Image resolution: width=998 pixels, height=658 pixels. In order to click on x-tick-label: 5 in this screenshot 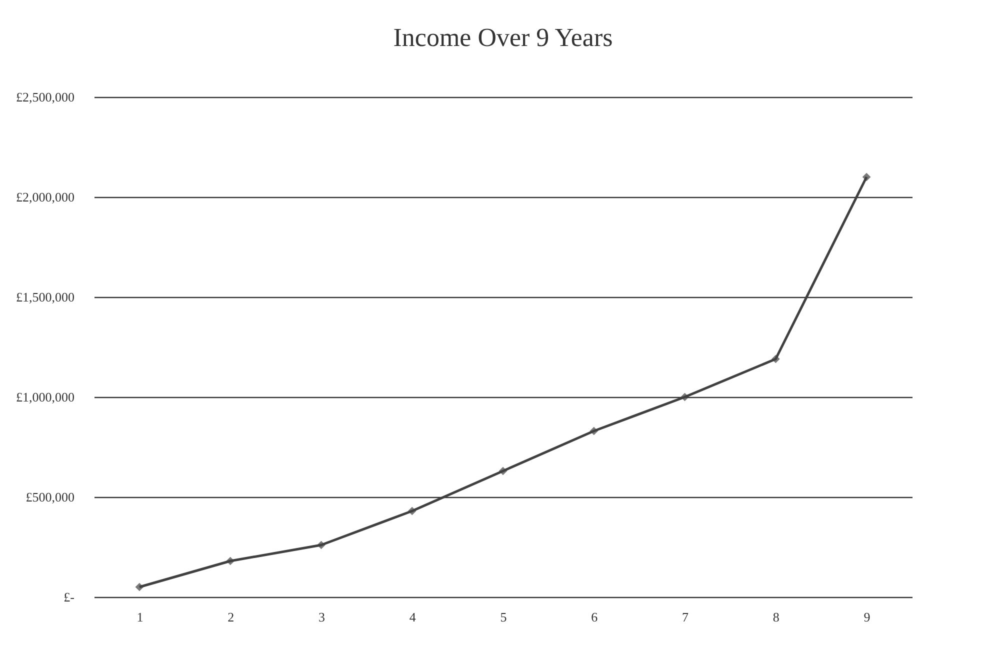, I will do `click(503, 617)`.